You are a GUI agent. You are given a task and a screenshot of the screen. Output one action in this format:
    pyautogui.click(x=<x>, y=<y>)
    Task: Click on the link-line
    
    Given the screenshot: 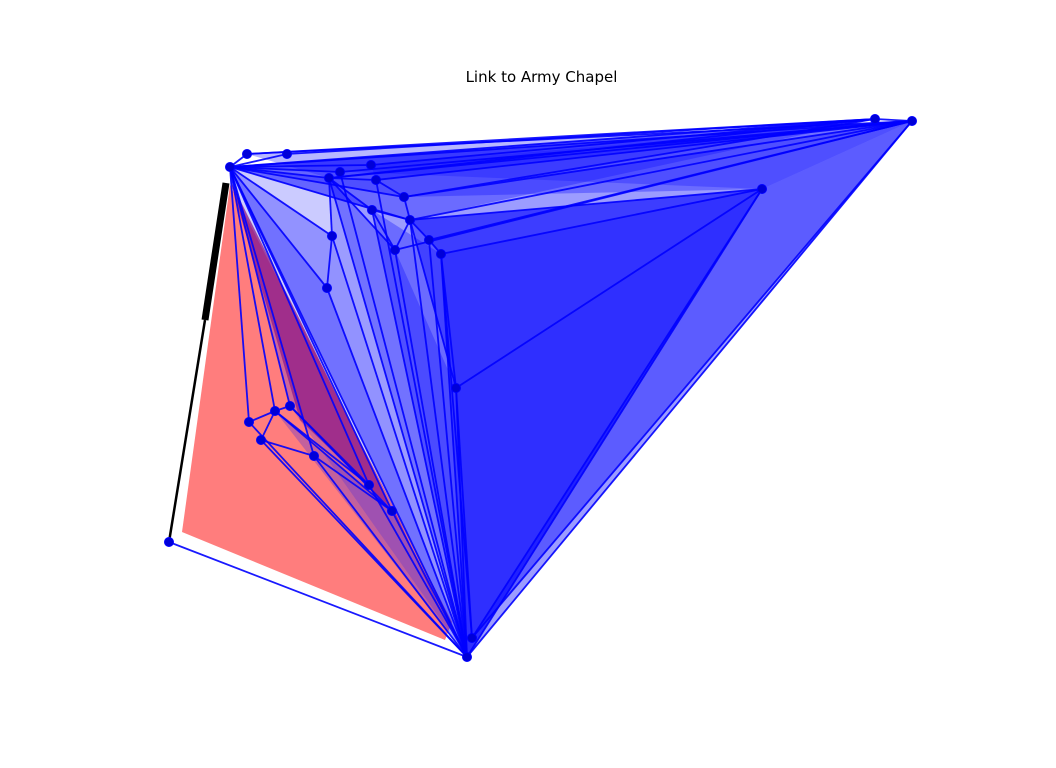 What is the action you would take?
    pyautogui.click(x=187, y=431)
    